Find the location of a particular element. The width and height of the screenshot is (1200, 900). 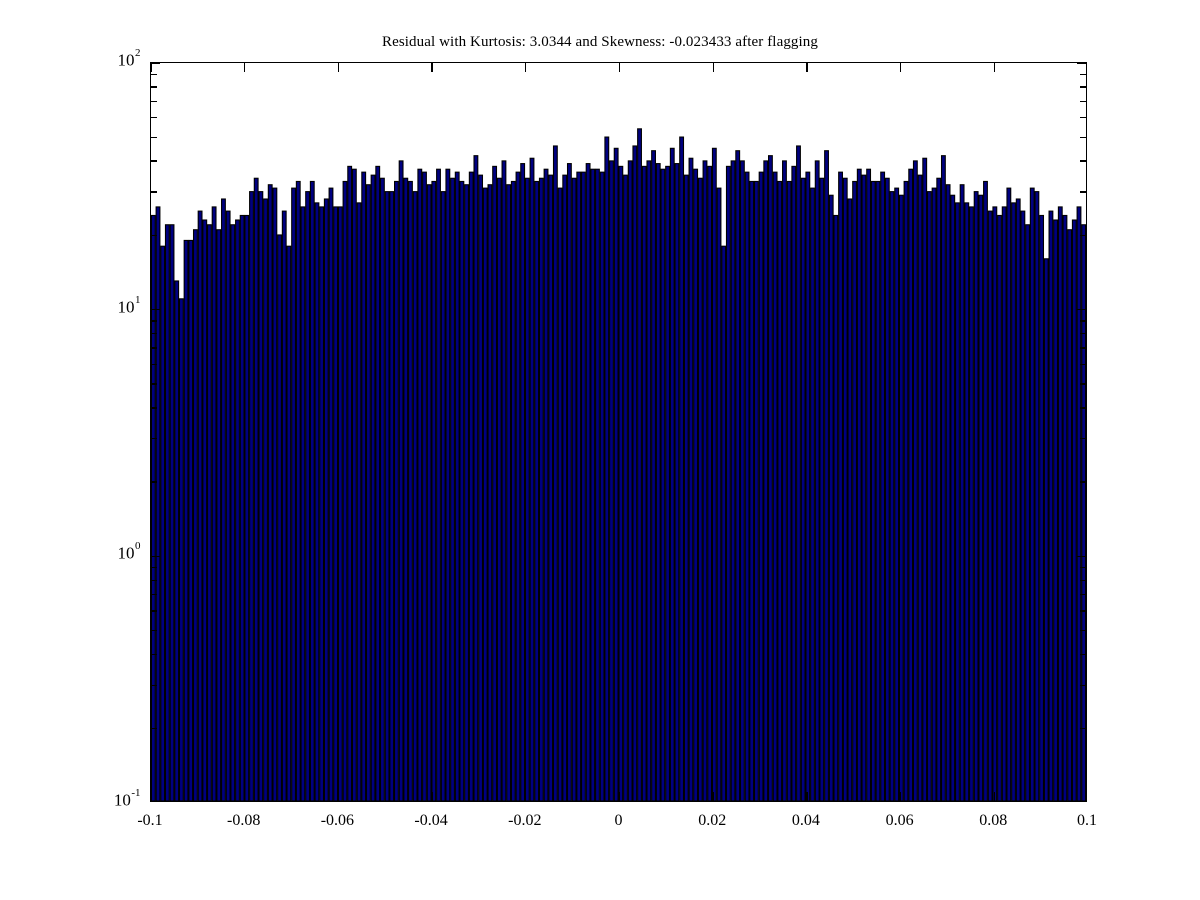

y-axis-tick-label: 10-1 is located at coordinates (99, 799).